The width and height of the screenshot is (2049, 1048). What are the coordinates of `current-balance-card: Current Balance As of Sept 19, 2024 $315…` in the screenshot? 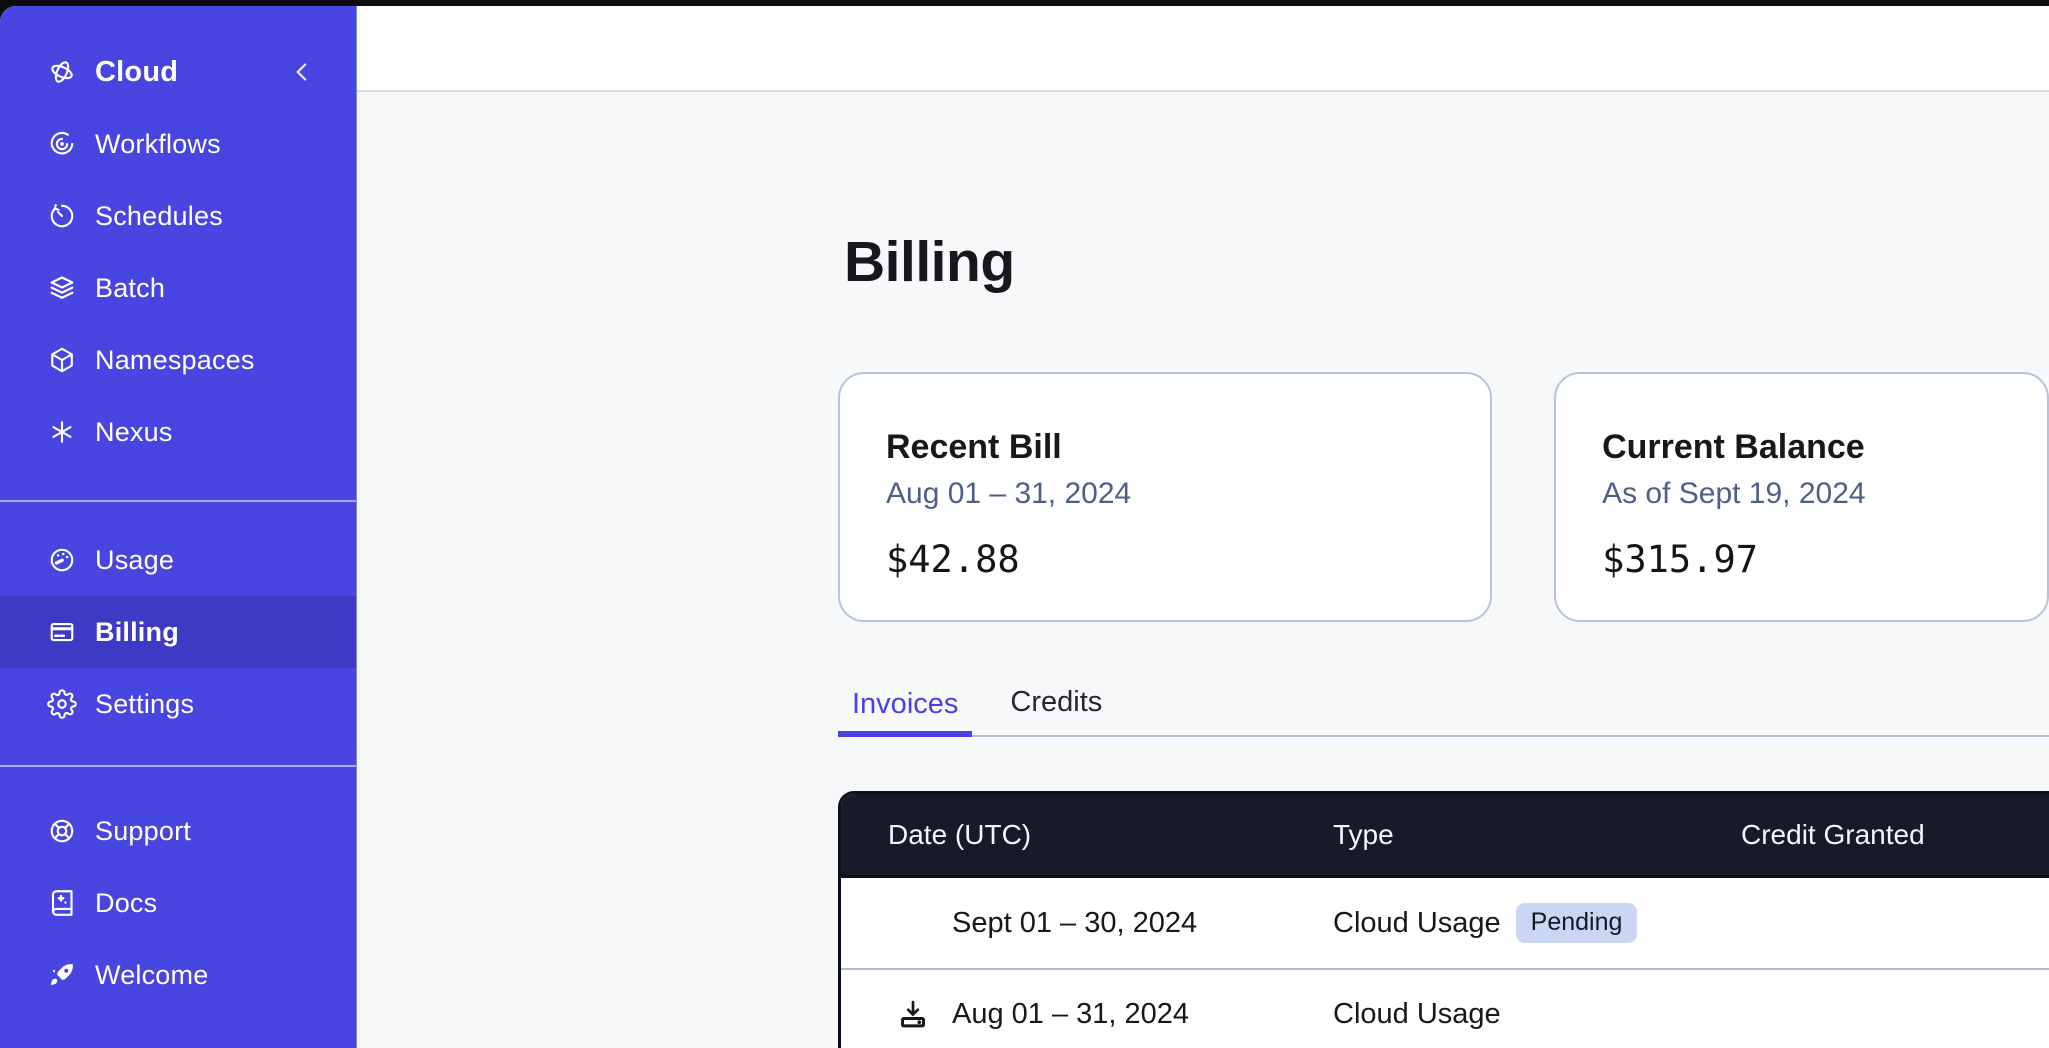 It's located at (1801, 497).